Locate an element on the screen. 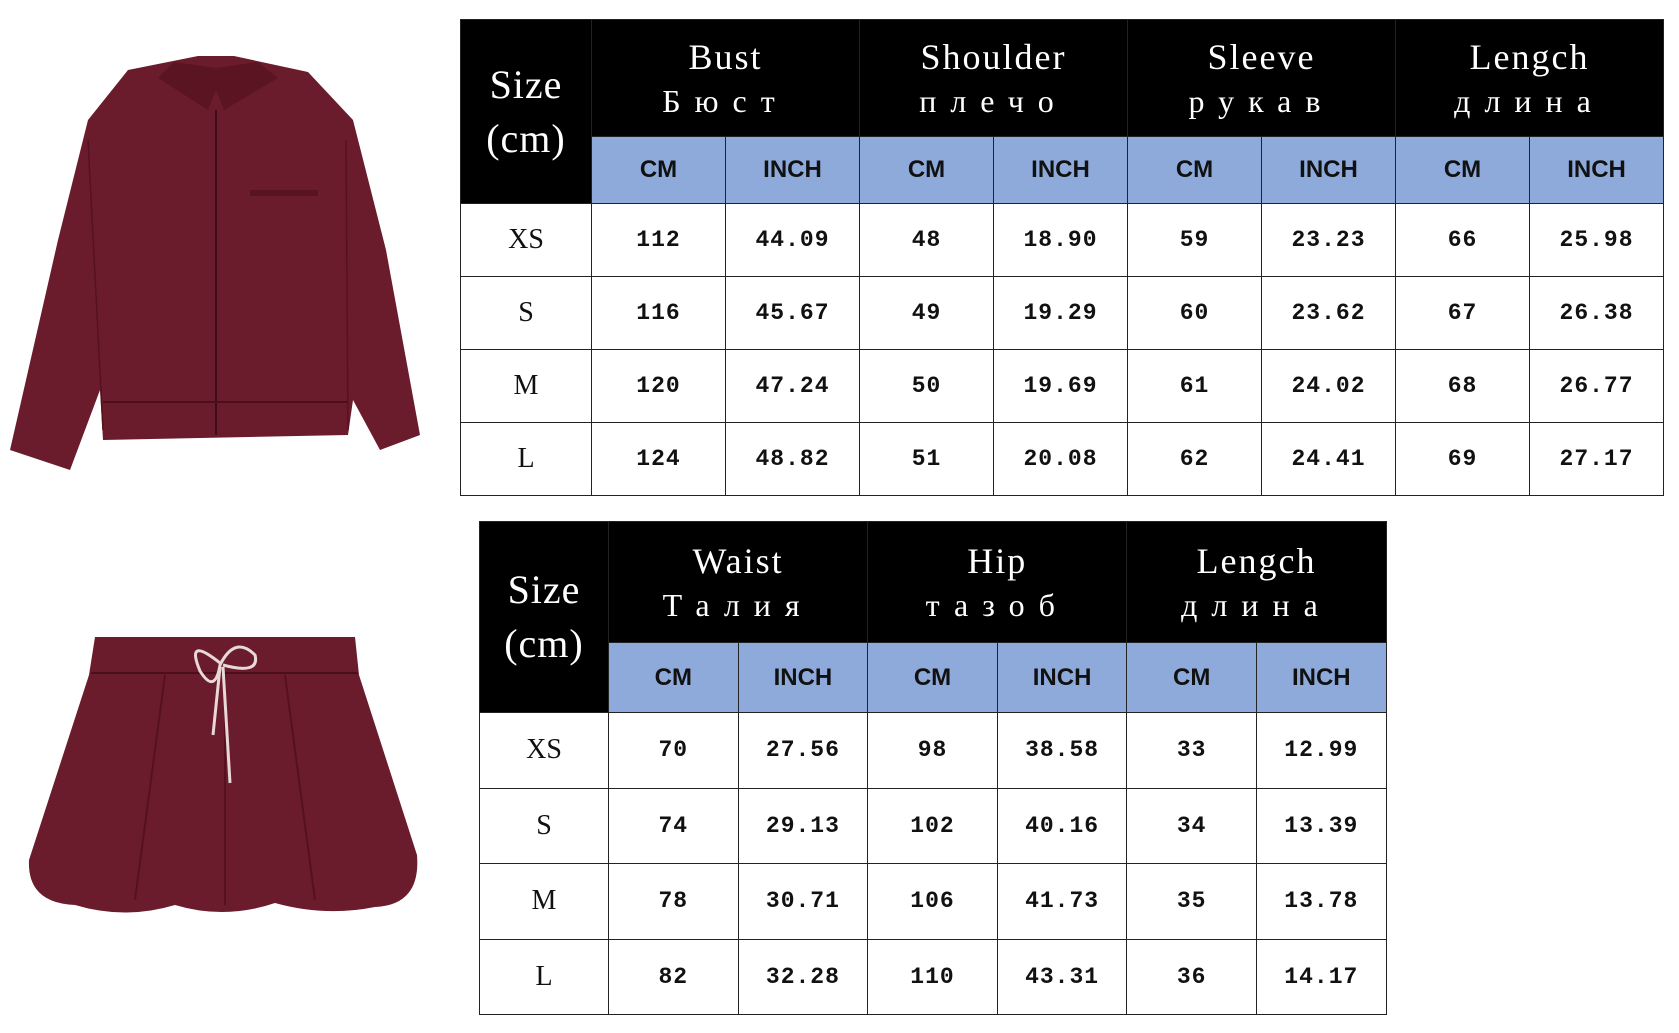  table-row: S 116 45.67 49 19.29 60 23.62 67 26.38 is located at coordinates (1062, 313).